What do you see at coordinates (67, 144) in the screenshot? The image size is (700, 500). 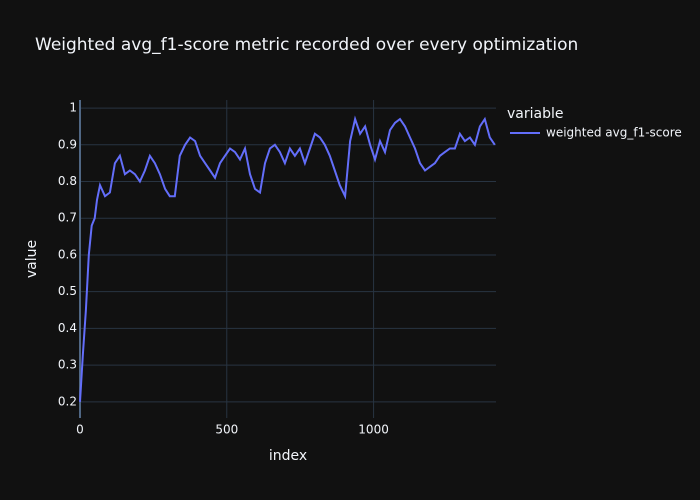 I see `y-tick-label: 0.9` at bounding box center [67, 144].